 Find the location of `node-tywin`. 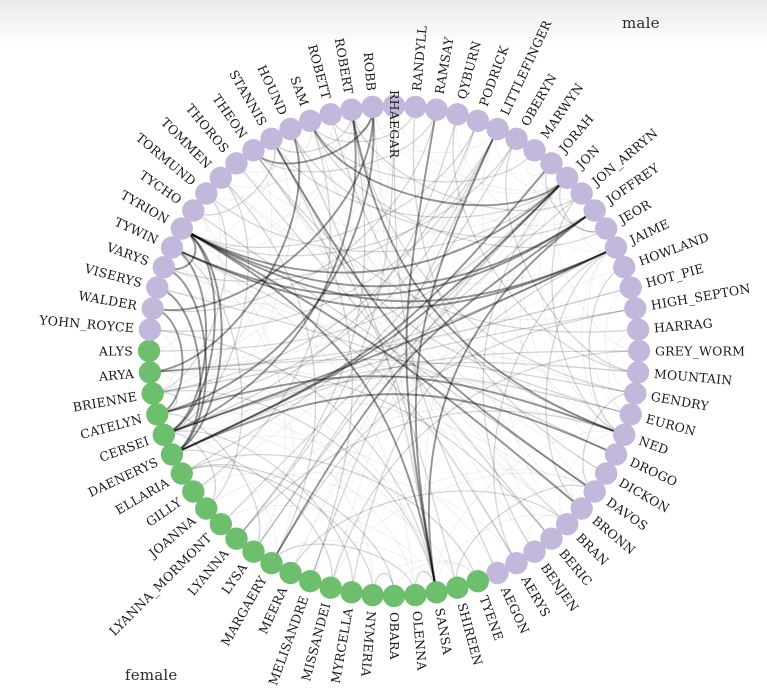

node-tywin is located at coordinates (172, 247).